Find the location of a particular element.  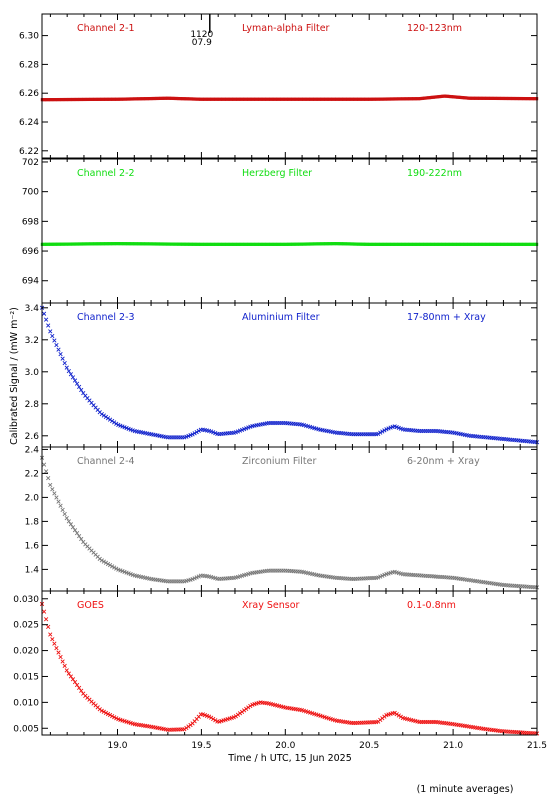

y-tick-label: 3.4 is located at coordinates (32, 309).